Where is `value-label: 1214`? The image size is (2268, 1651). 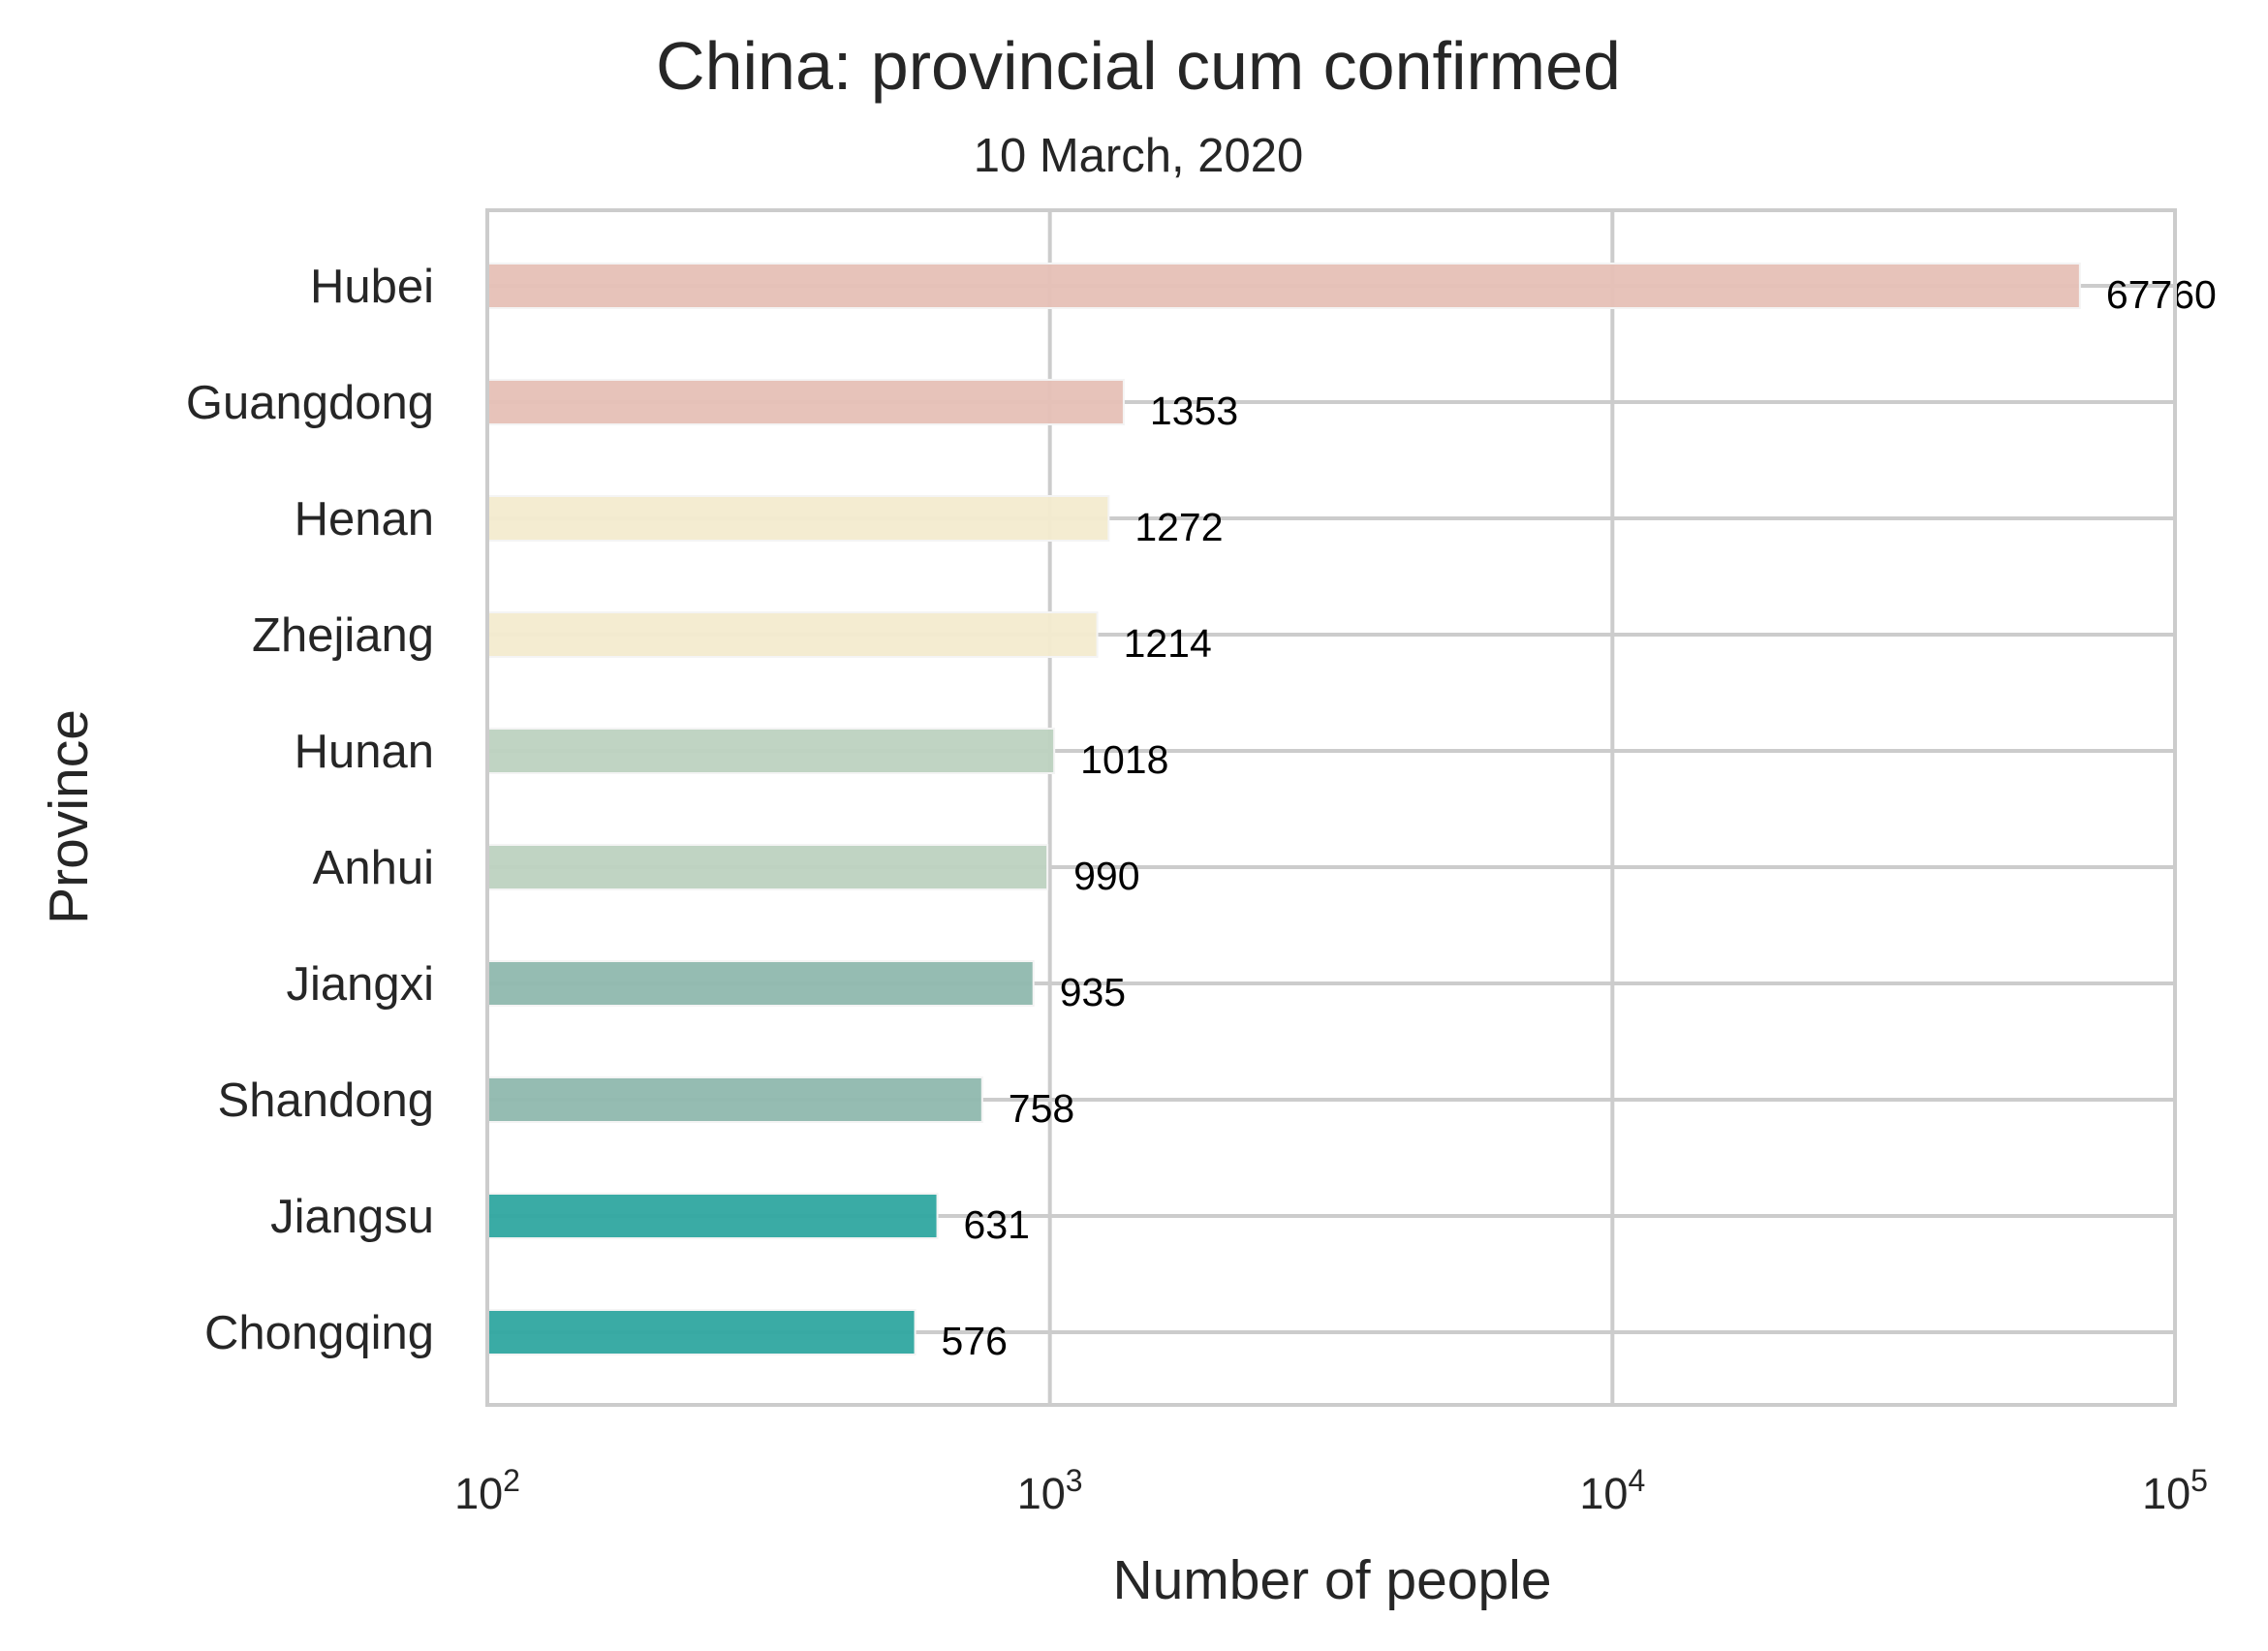 value-label: 1214 is located at coordinates (1168, 644).